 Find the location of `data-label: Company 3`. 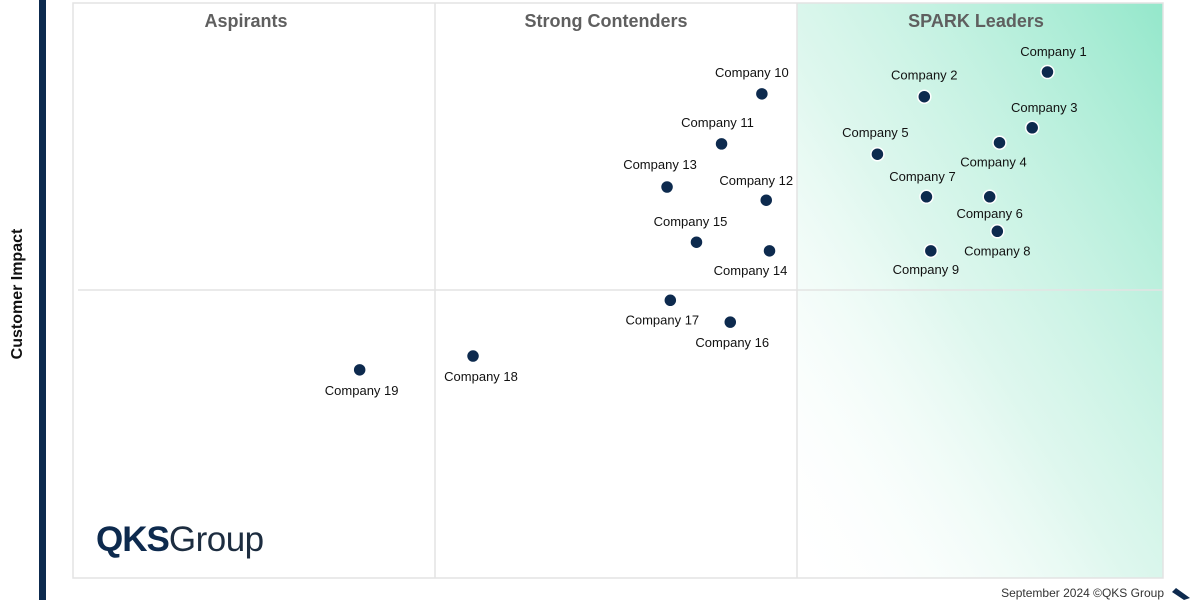

data-label: Company 3 is located at coordinates (1044, 107).